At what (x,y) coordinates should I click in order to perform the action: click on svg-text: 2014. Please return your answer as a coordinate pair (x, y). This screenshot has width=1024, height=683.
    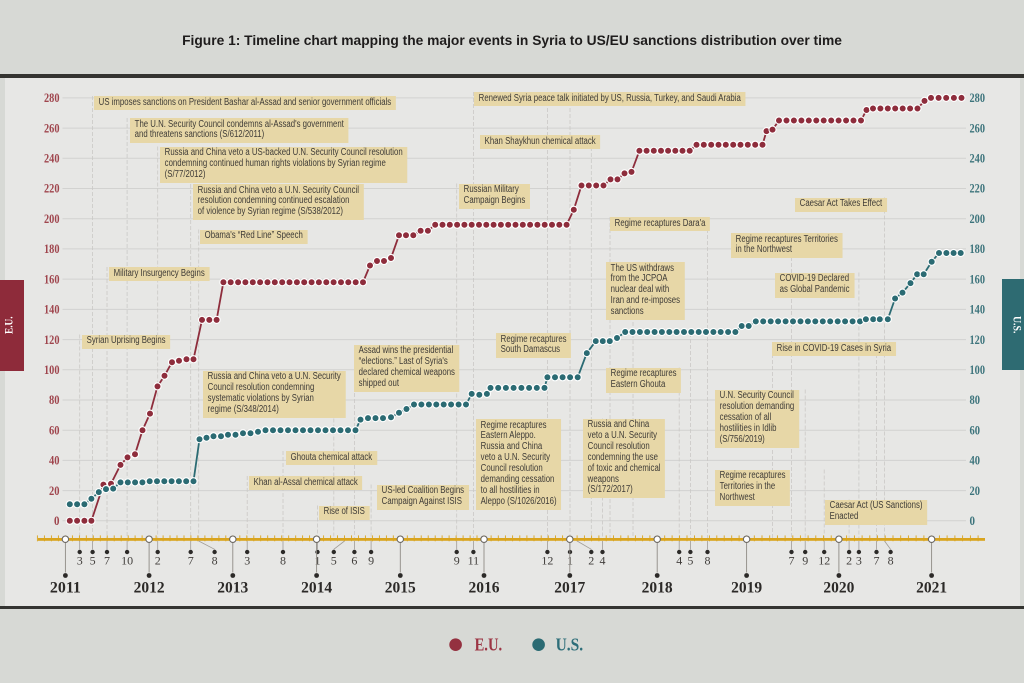
    Looking at the image, I should click on (316, 587).